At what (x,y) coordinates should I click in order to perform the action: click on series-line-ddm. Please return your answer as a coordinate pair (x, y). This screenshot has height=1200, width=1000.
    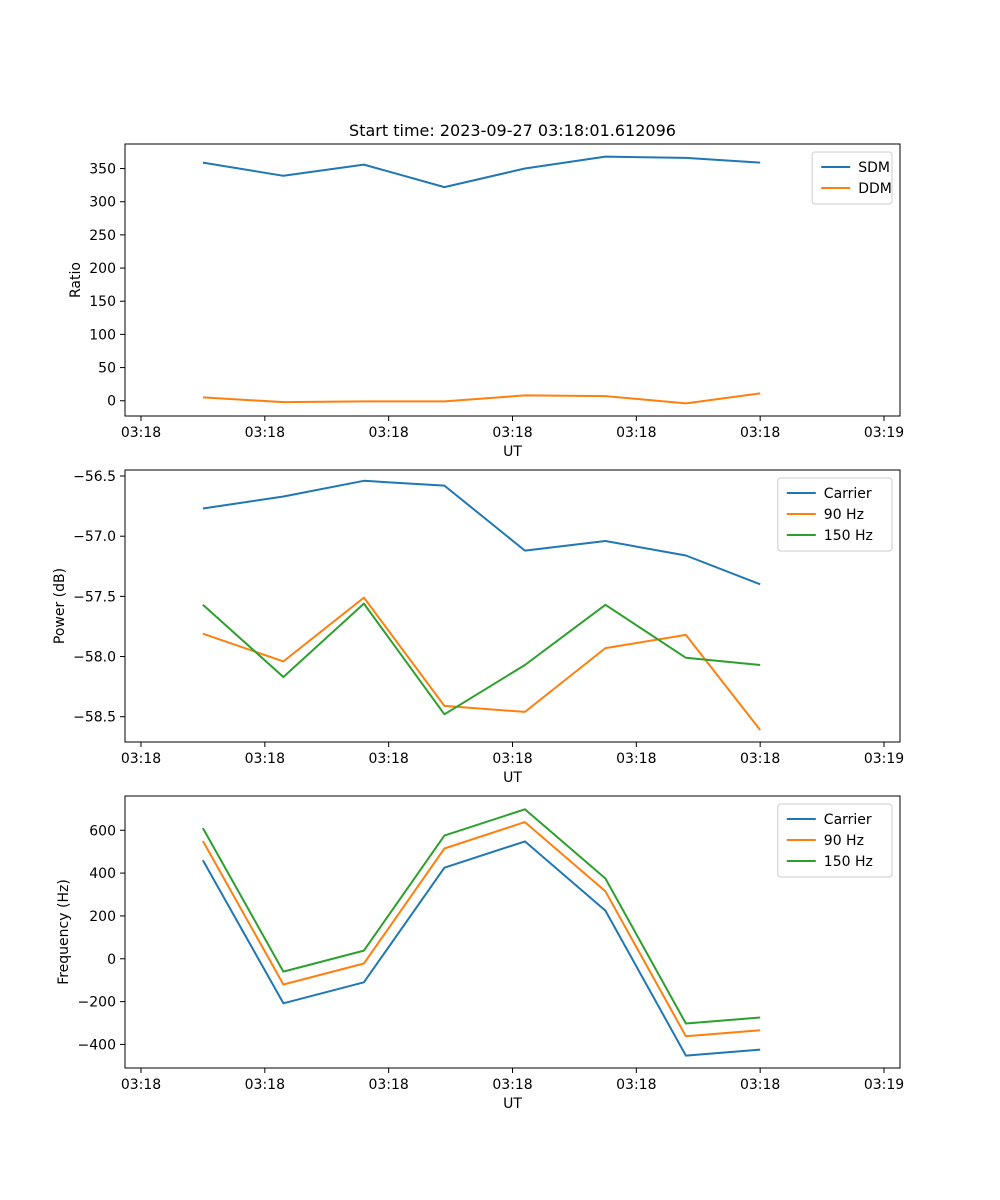
    Looking at the image, I should click on (481, 398).